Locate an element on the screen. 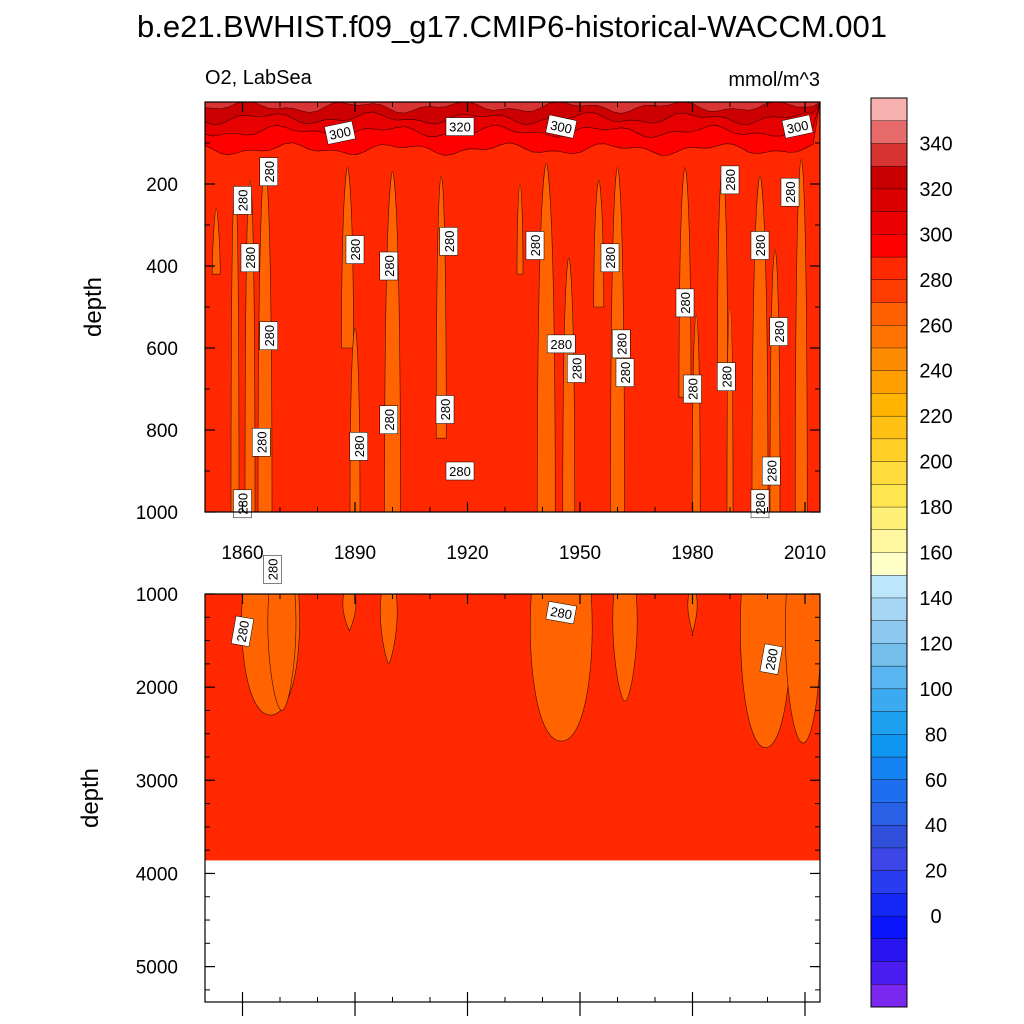  upper-contour-label-23: 280 is located at coordinates (692, 389).